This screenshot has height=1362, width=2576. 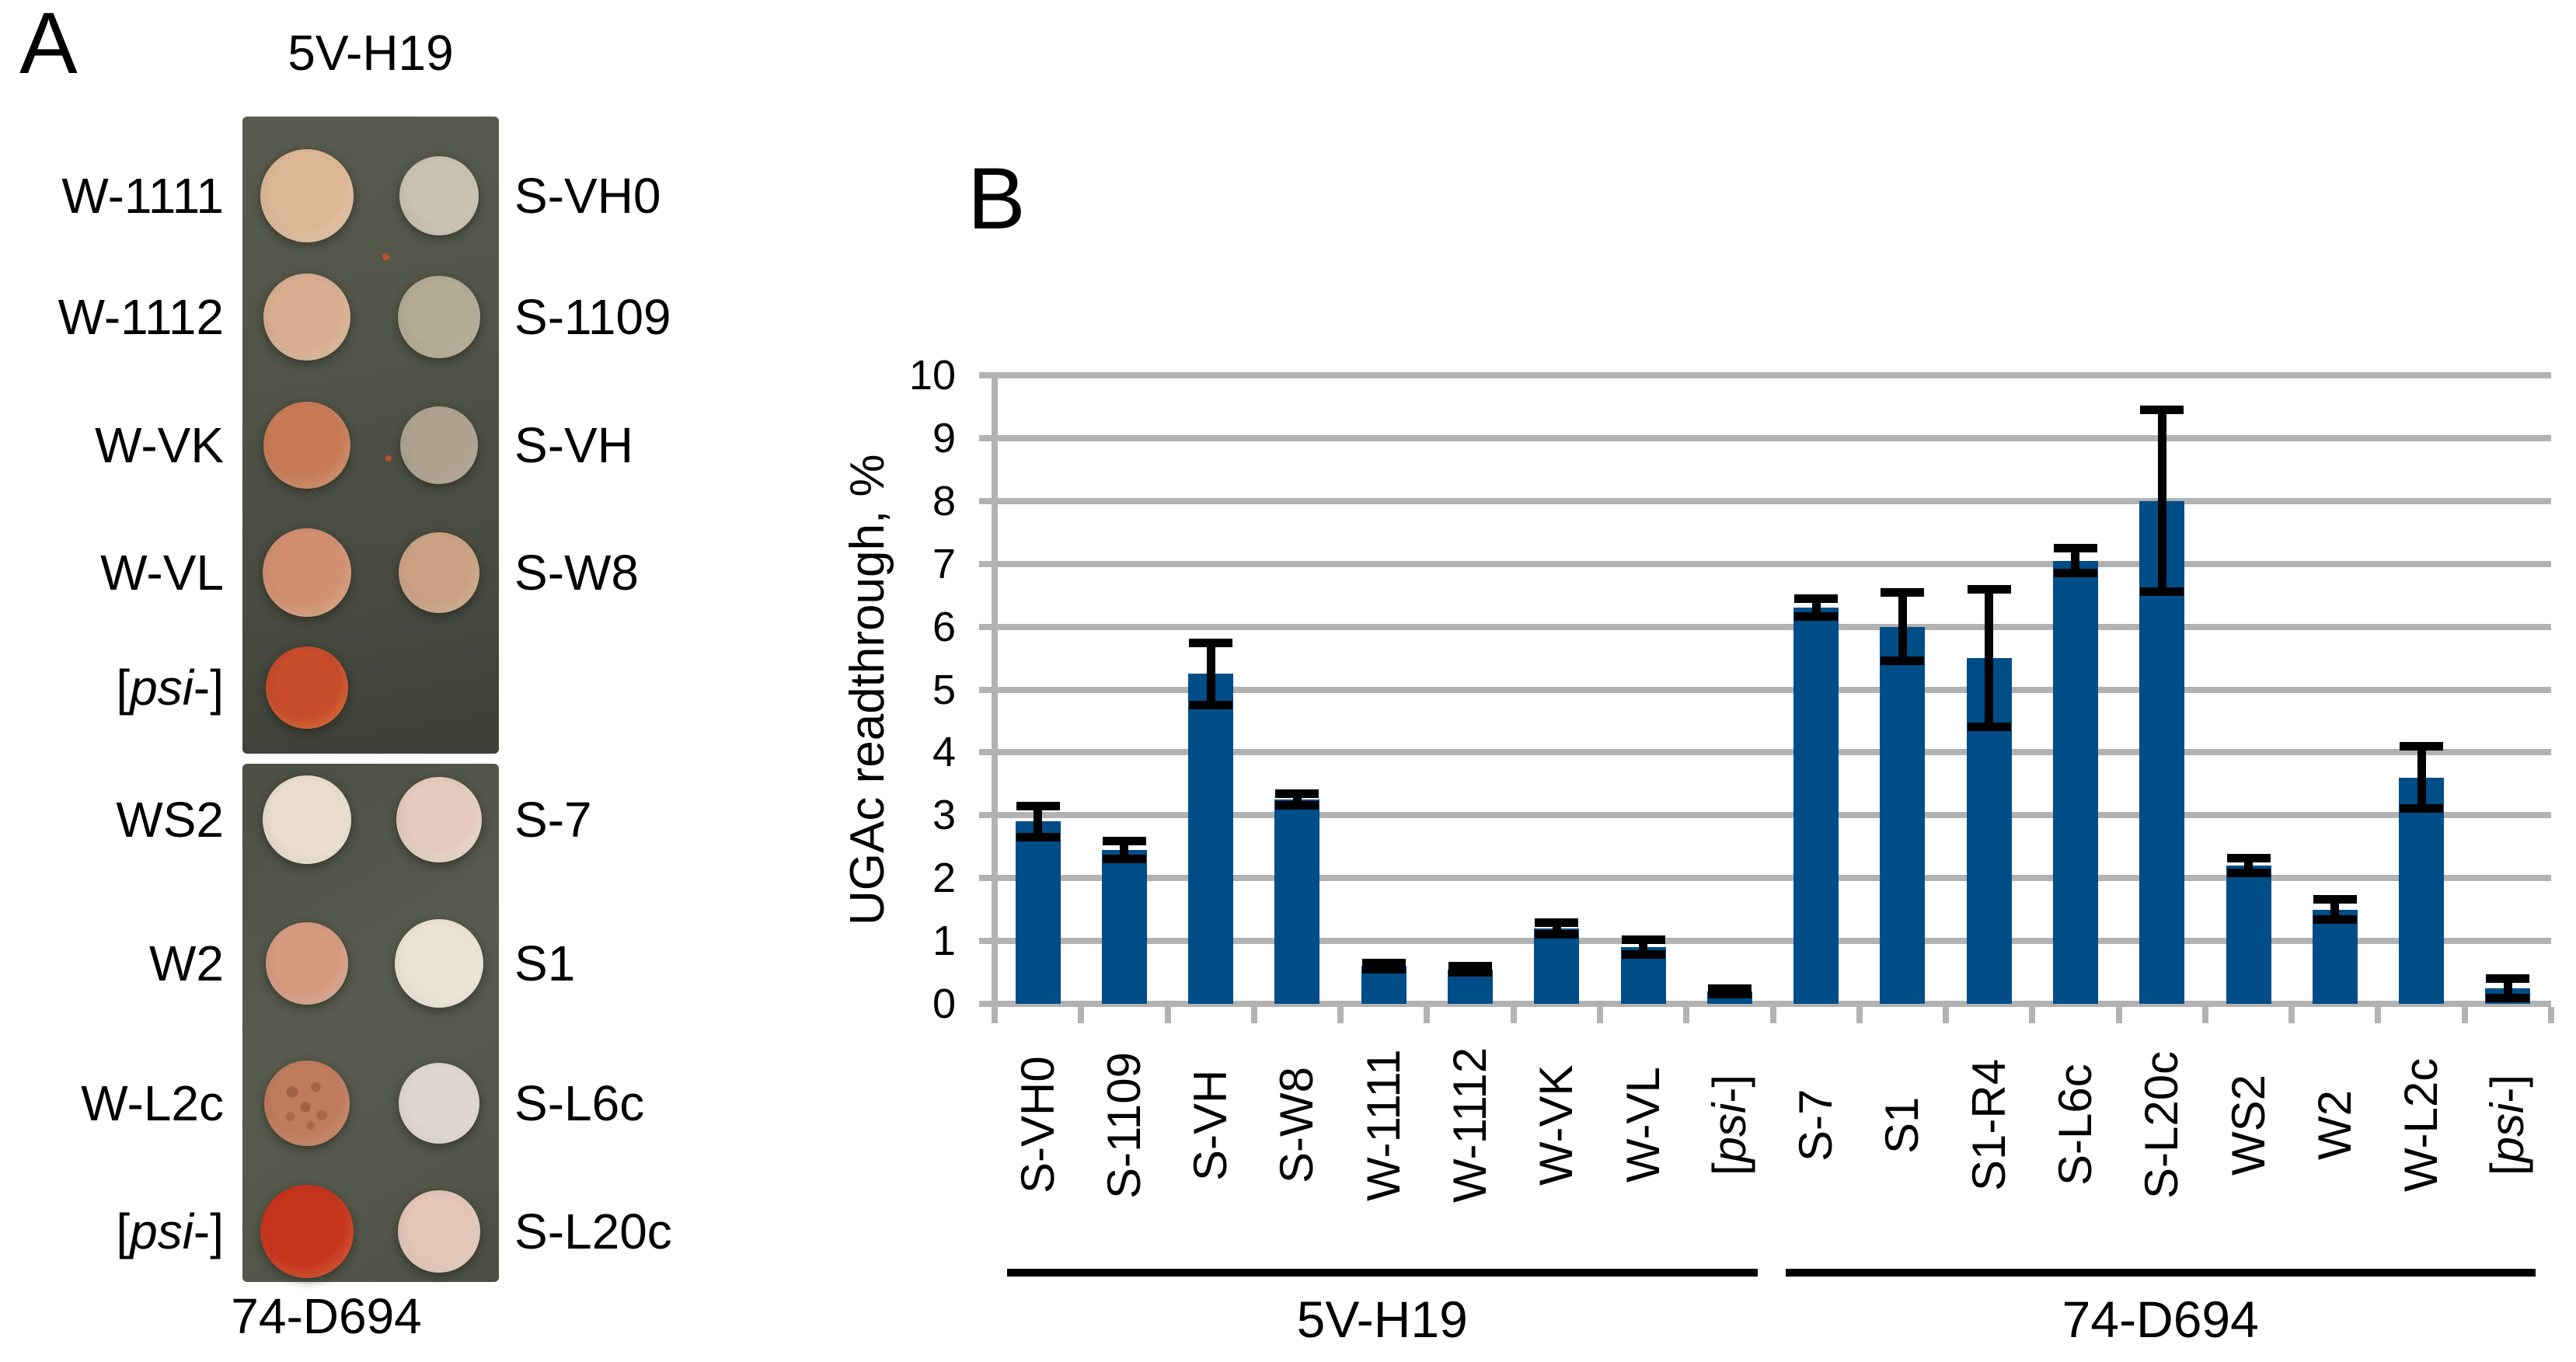 I want to click on x-tick-label-S-VH0: S-VH0, so click(x=1037, y=1125).